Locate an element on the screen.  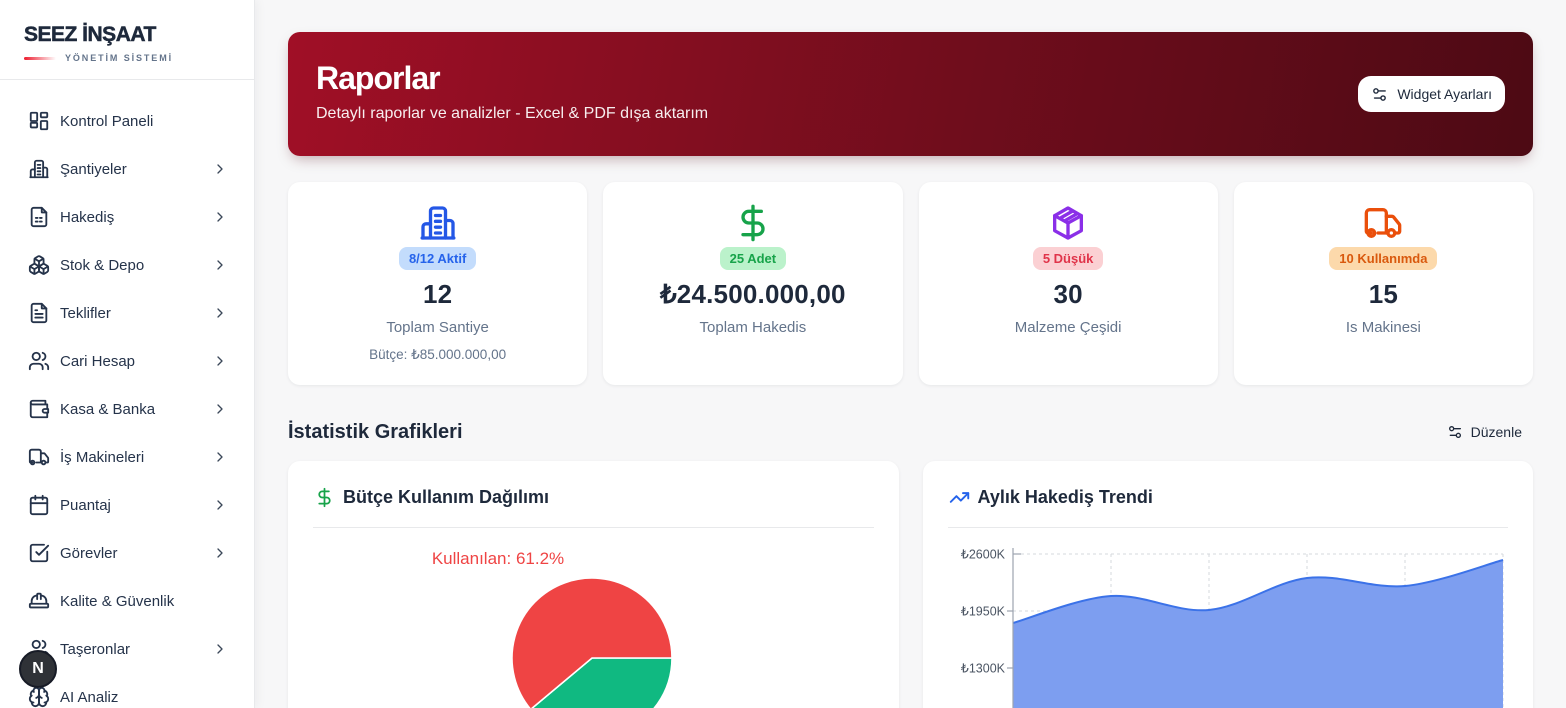
svg-text: ₺1300K is located at coordinates (982, 669).